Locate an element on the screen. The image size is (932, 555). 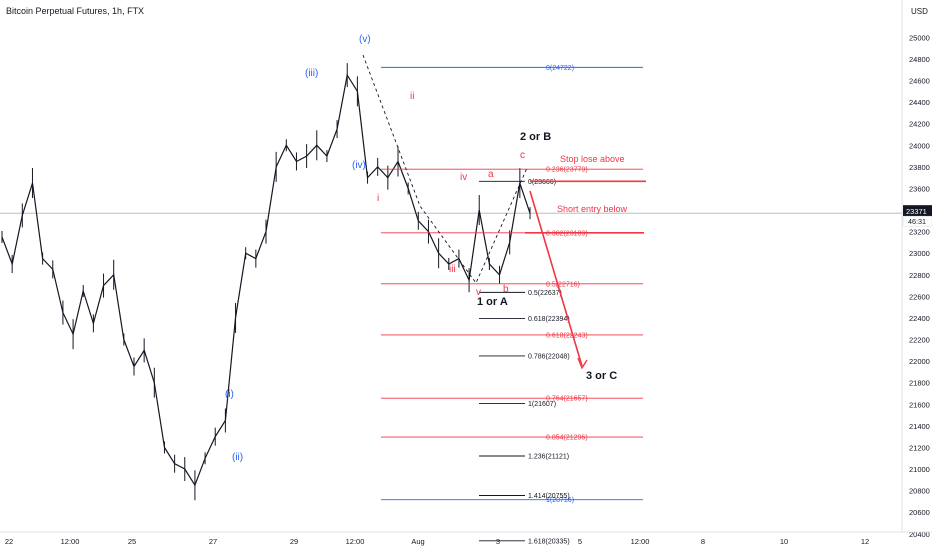
stop-loss-label: Stop lose above is located at coordinates (592, 159).